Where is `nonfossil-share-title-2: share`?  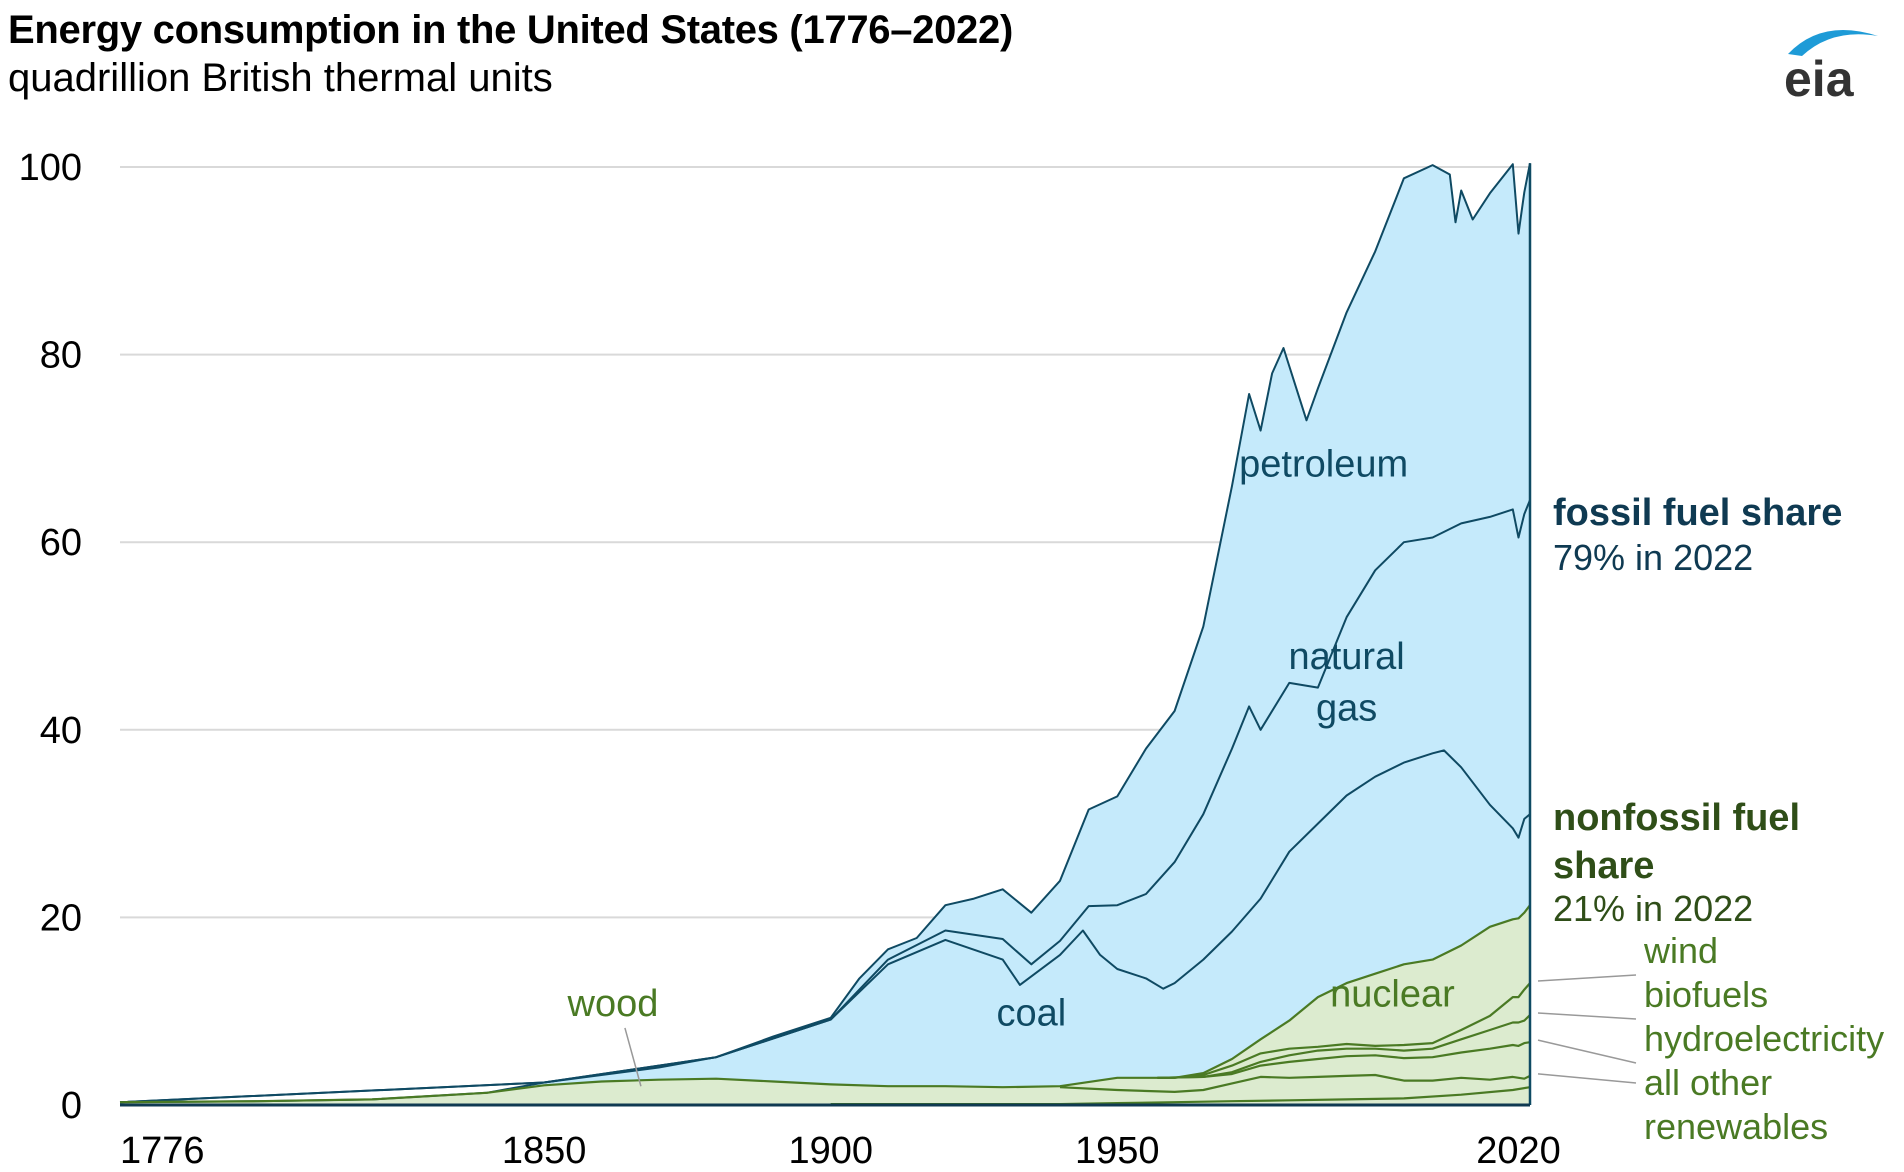
nonfossil-share-title-2: share is located at coordinates (1603, 866).